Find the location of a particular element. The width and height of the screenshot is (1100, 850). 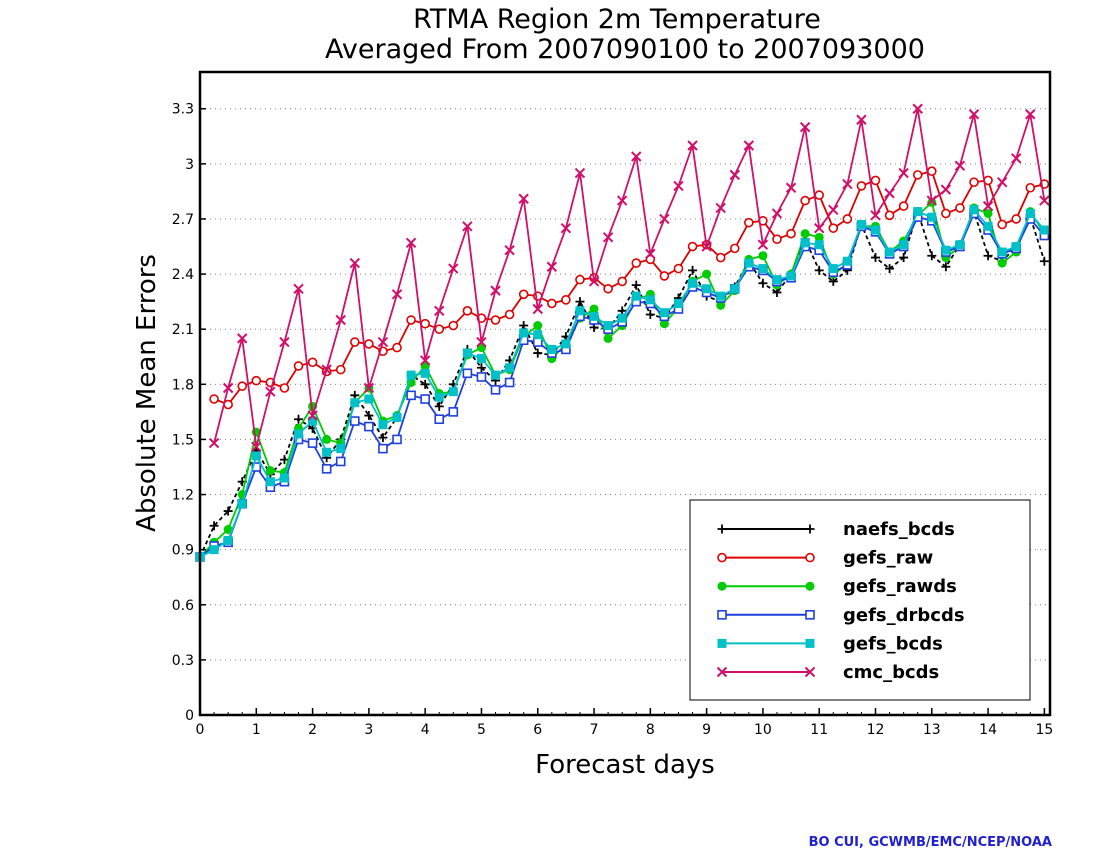

legend-label: gefs_rawds is located at coordinates (900, 586).